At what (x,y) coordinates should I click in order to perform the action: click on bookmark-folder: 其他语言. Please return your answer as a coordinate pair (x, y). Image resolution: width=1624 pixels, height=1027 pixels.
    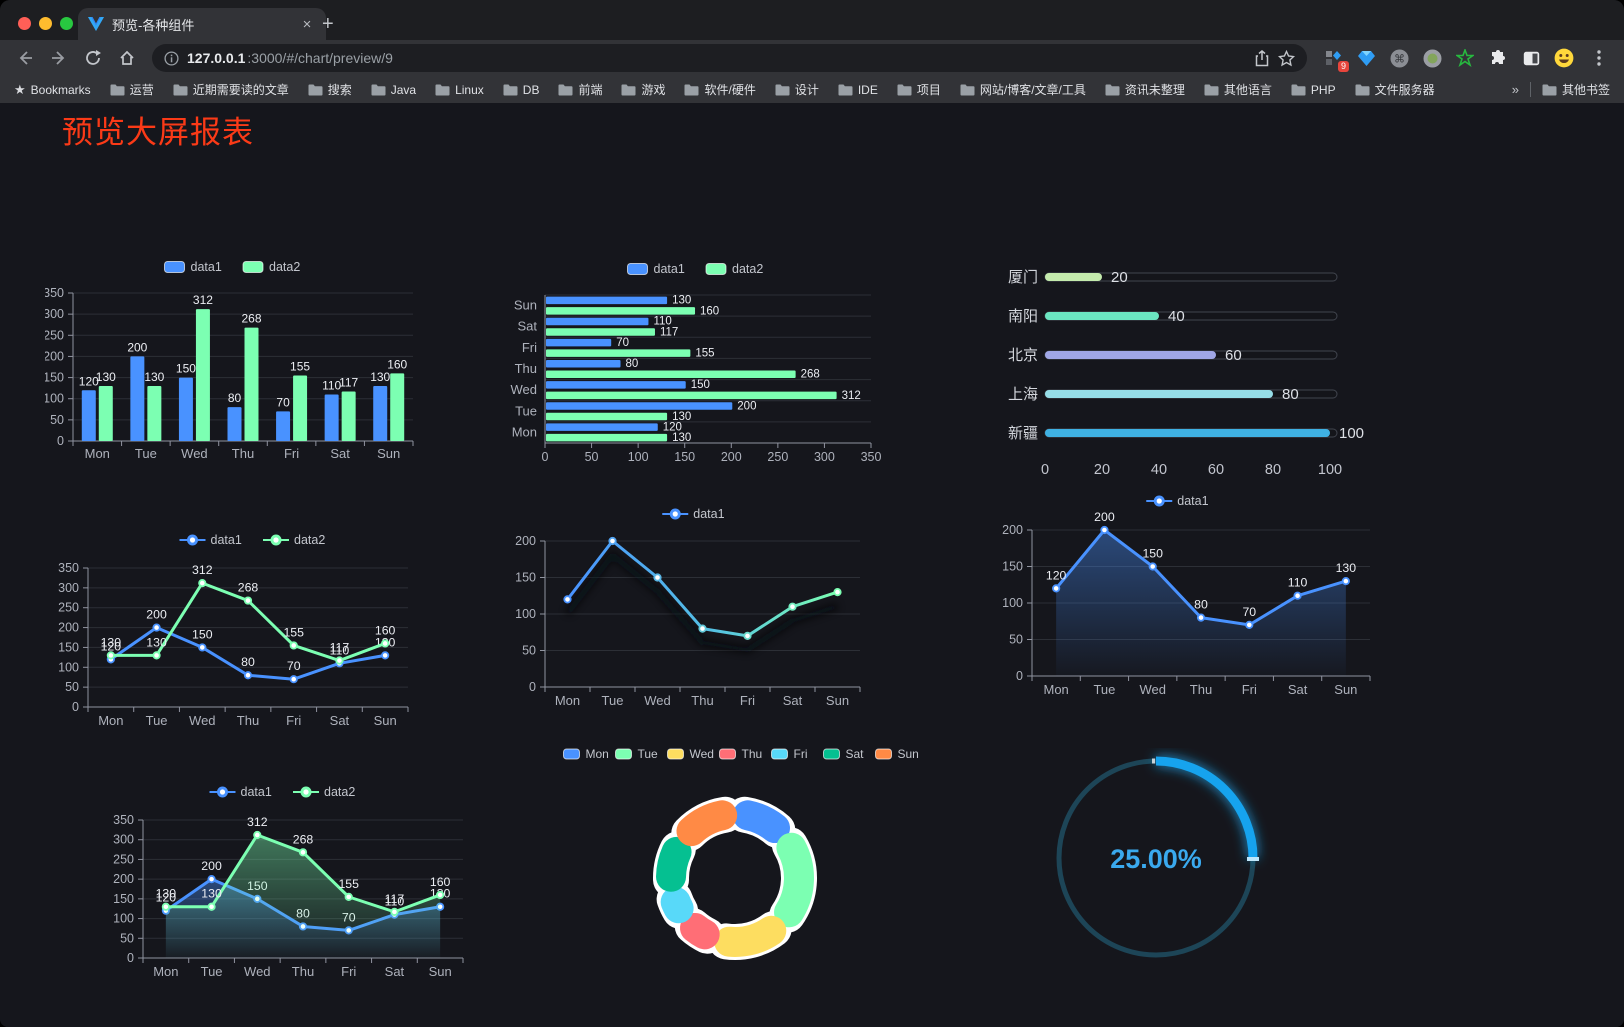
    Looking at the image, I should click on (1238, 89).